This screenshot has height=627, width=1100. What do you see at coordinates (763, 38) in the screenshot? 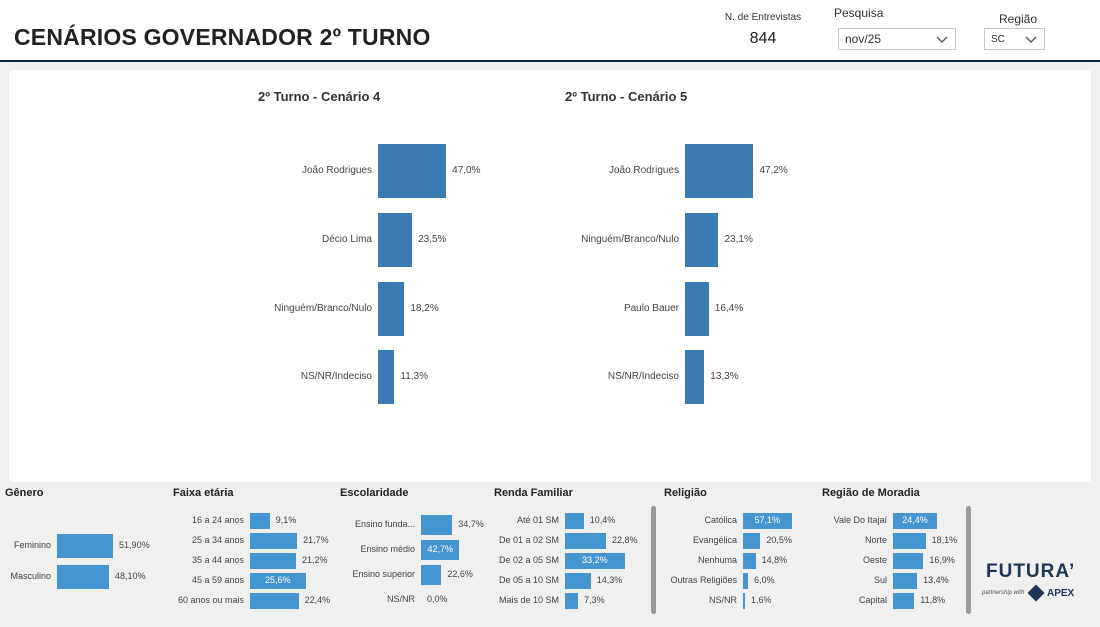
I see `interviews-count: 844` at bounding box center [763, 38].